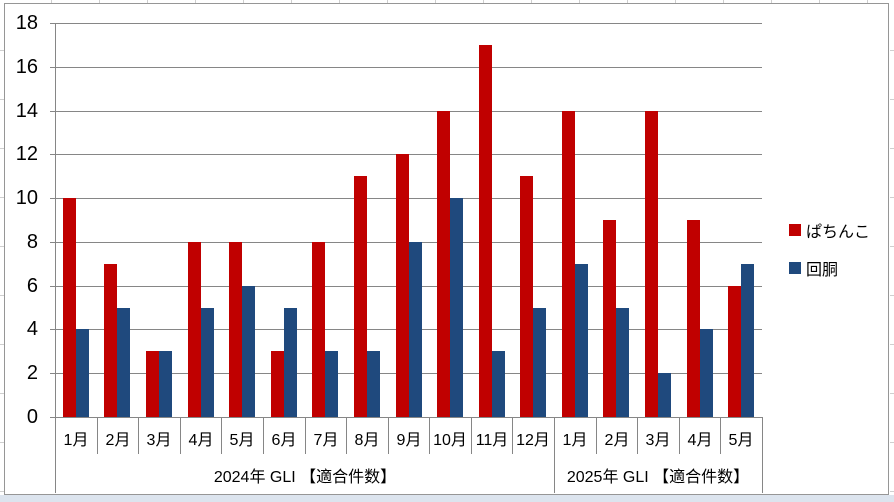  What do you see at coordinates (32, 286) in the screenshot?
I see `y-axis-tick-label: 6` at bounding box center [32, 286].